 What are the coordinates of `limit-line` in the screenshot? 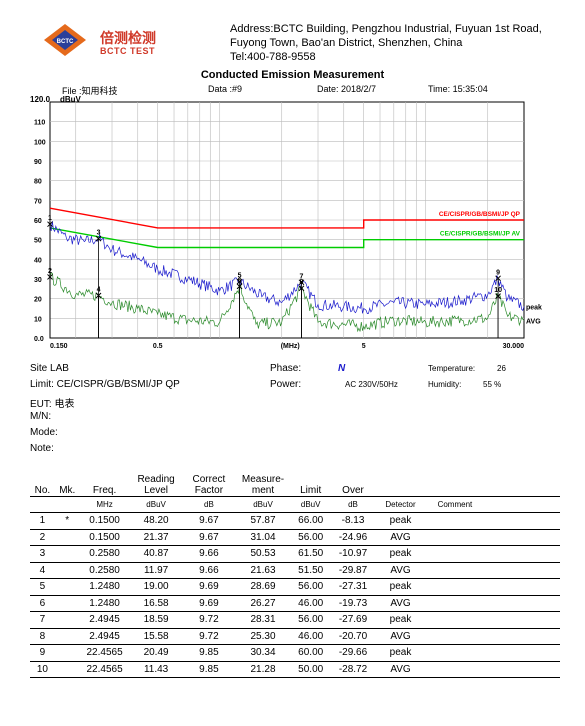 It's located at (286, 218).